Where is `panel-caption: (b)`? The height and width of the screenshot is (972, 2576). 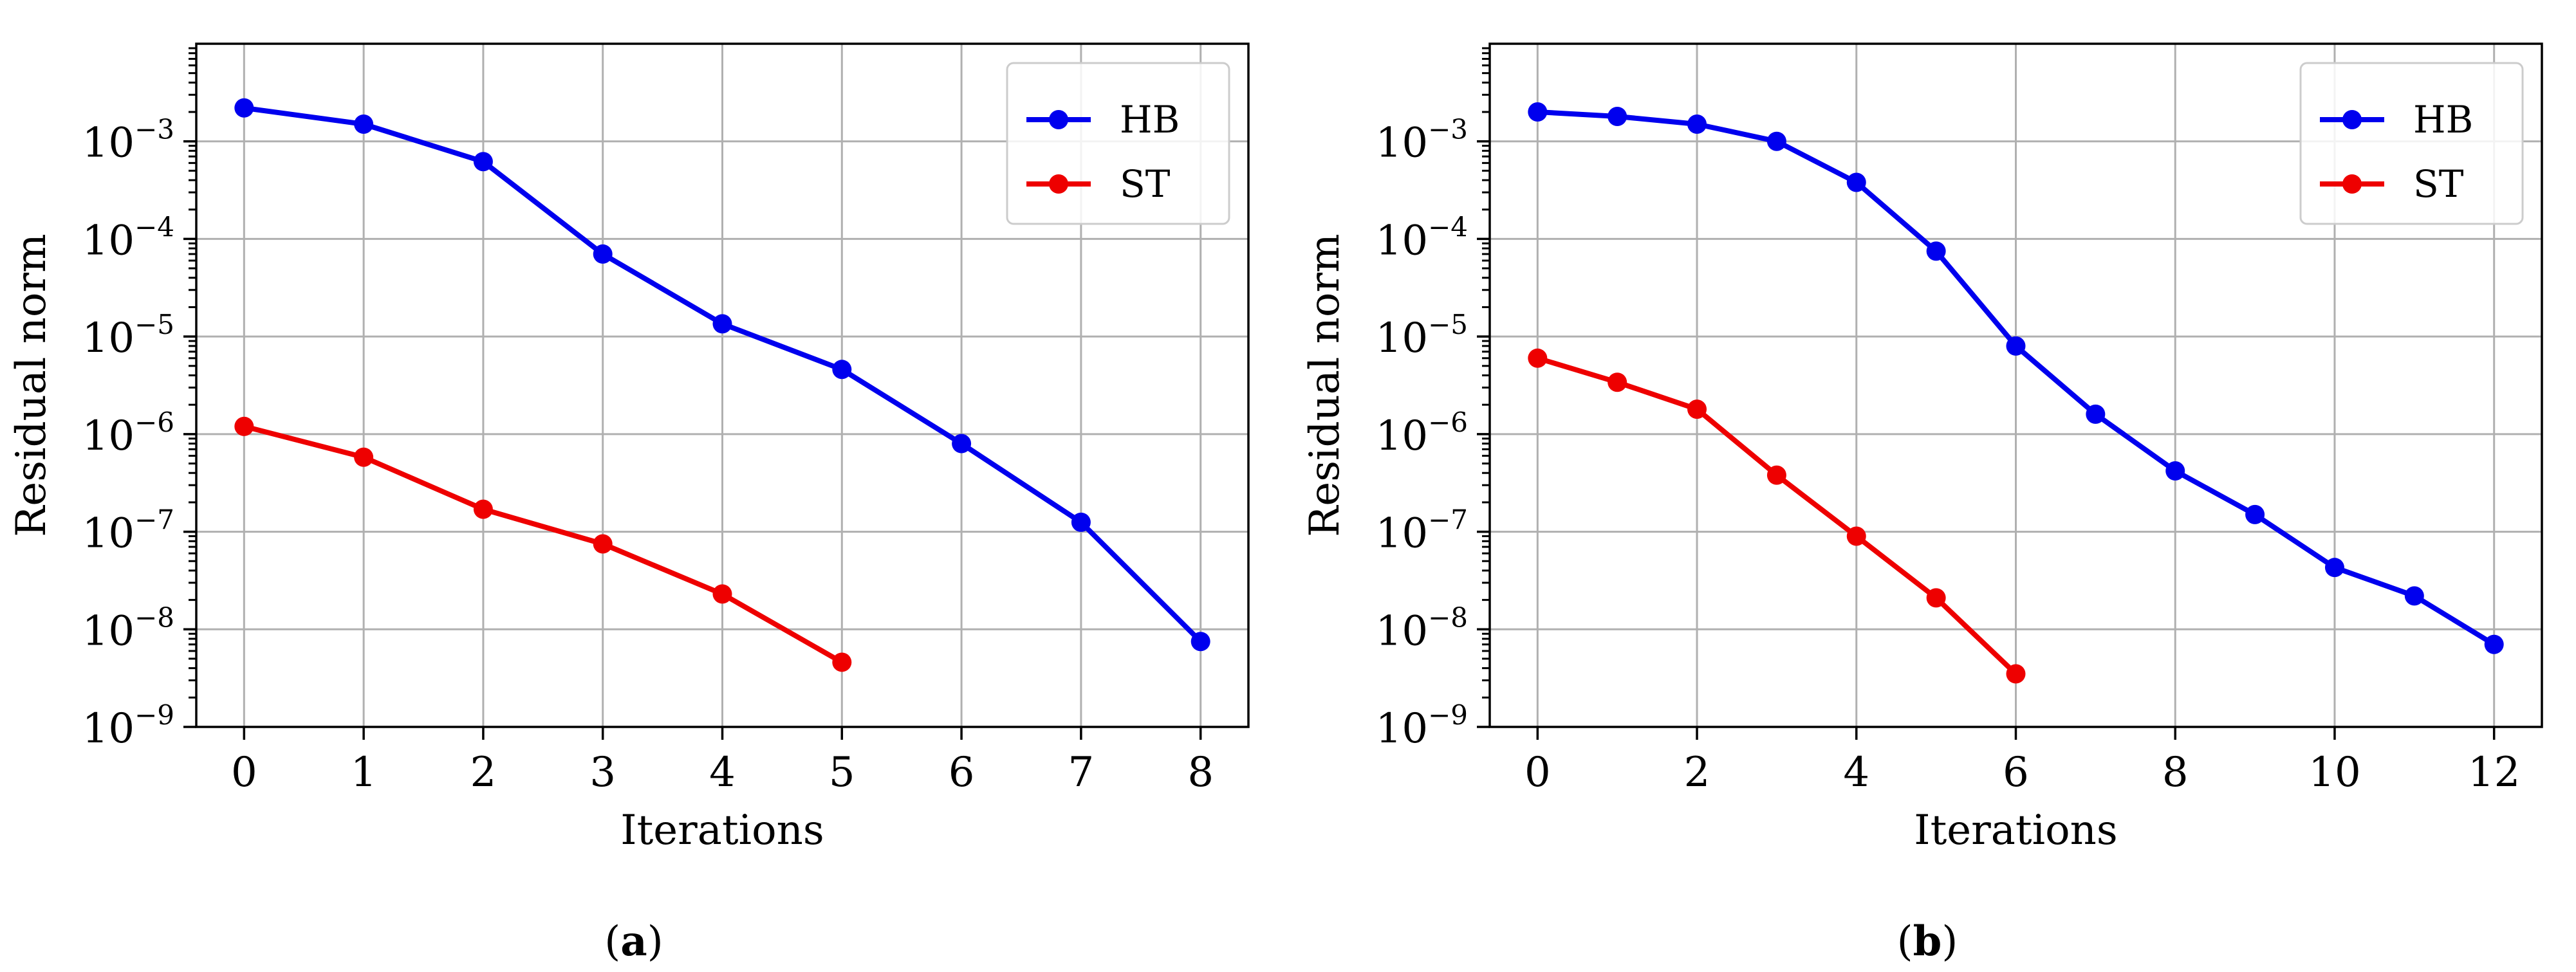 panel-caption: (b) is located at coordinates (1927, 941).